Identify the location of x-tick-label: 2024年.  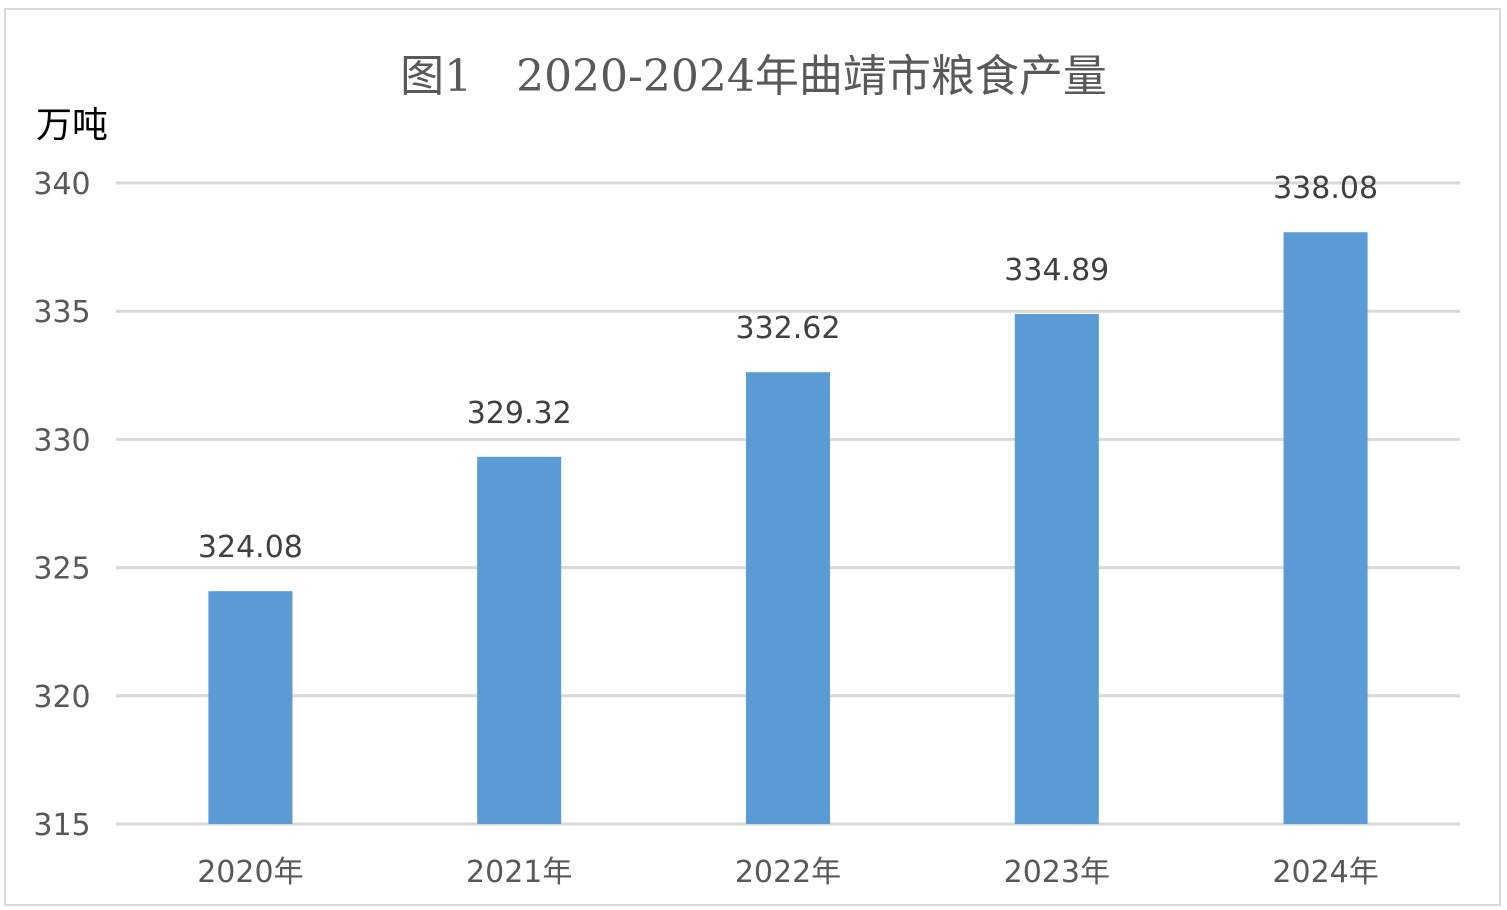
(1325, 872).